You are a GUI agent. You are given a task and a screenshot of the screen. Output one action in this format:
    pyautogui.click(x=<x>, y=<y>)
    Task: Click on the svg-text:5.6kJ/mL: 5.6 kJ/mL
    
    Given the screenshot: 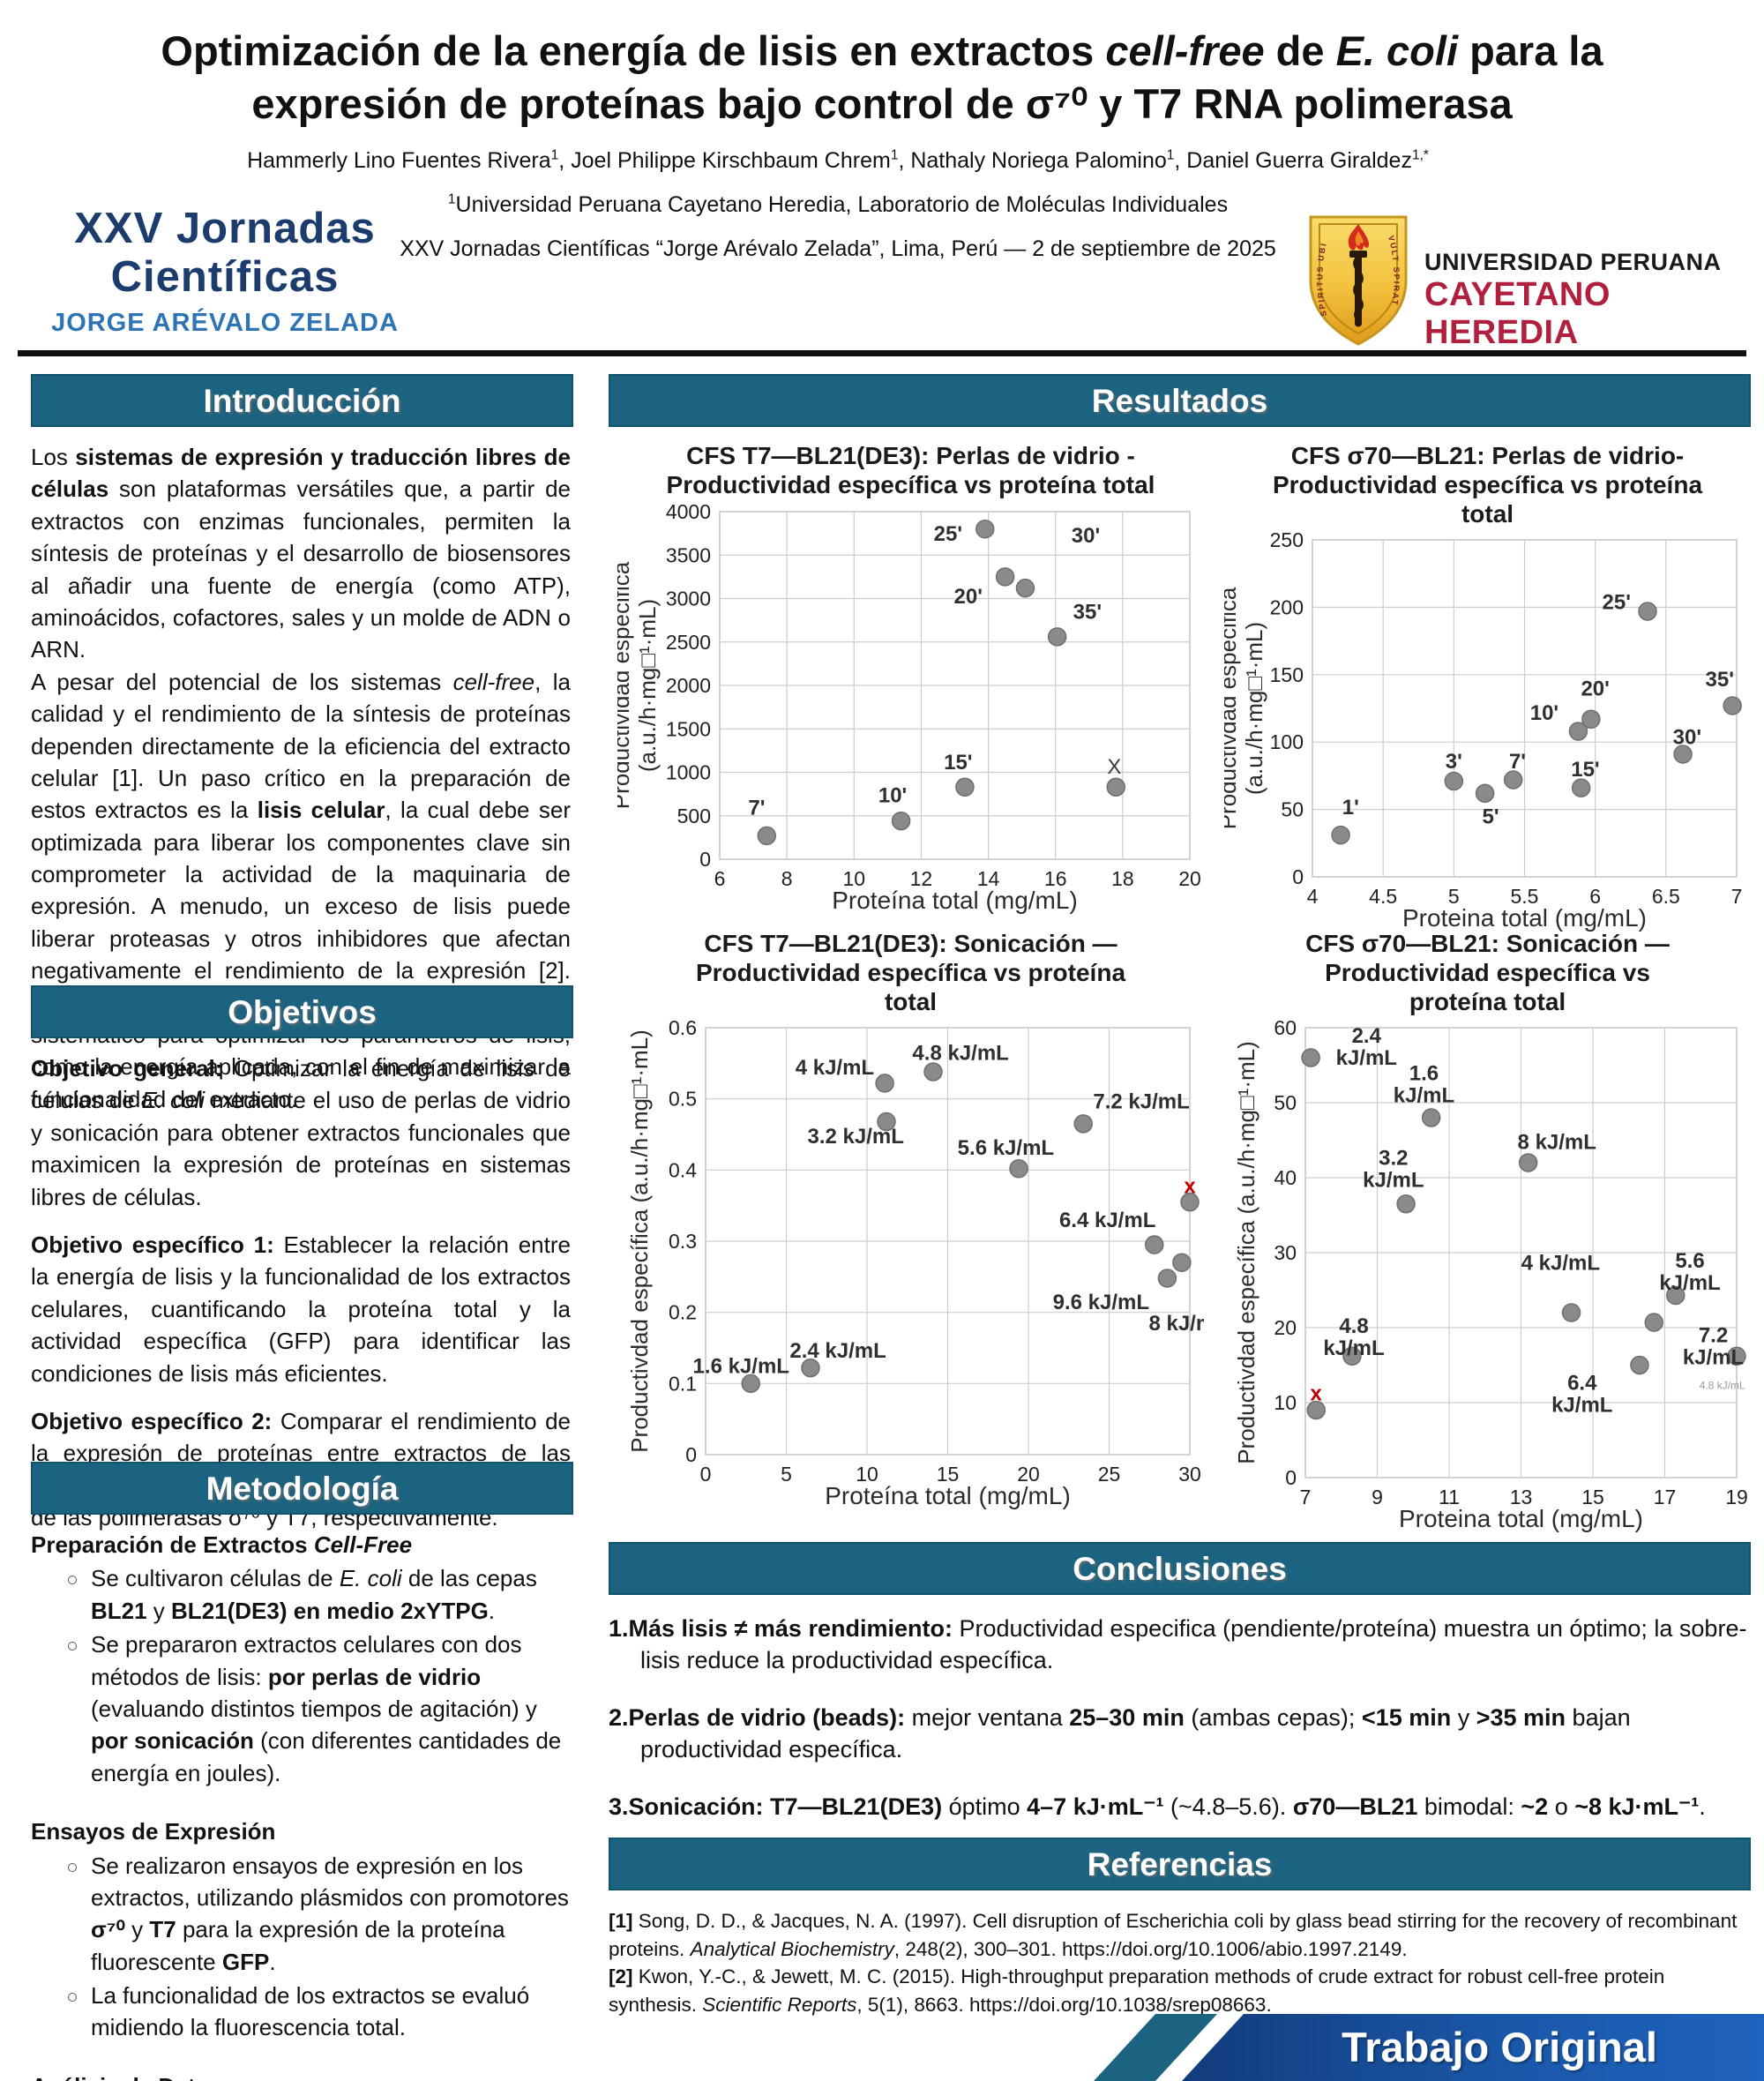 What is the action you would take?
    pyautogui.click(x=1689, y=1272)
    